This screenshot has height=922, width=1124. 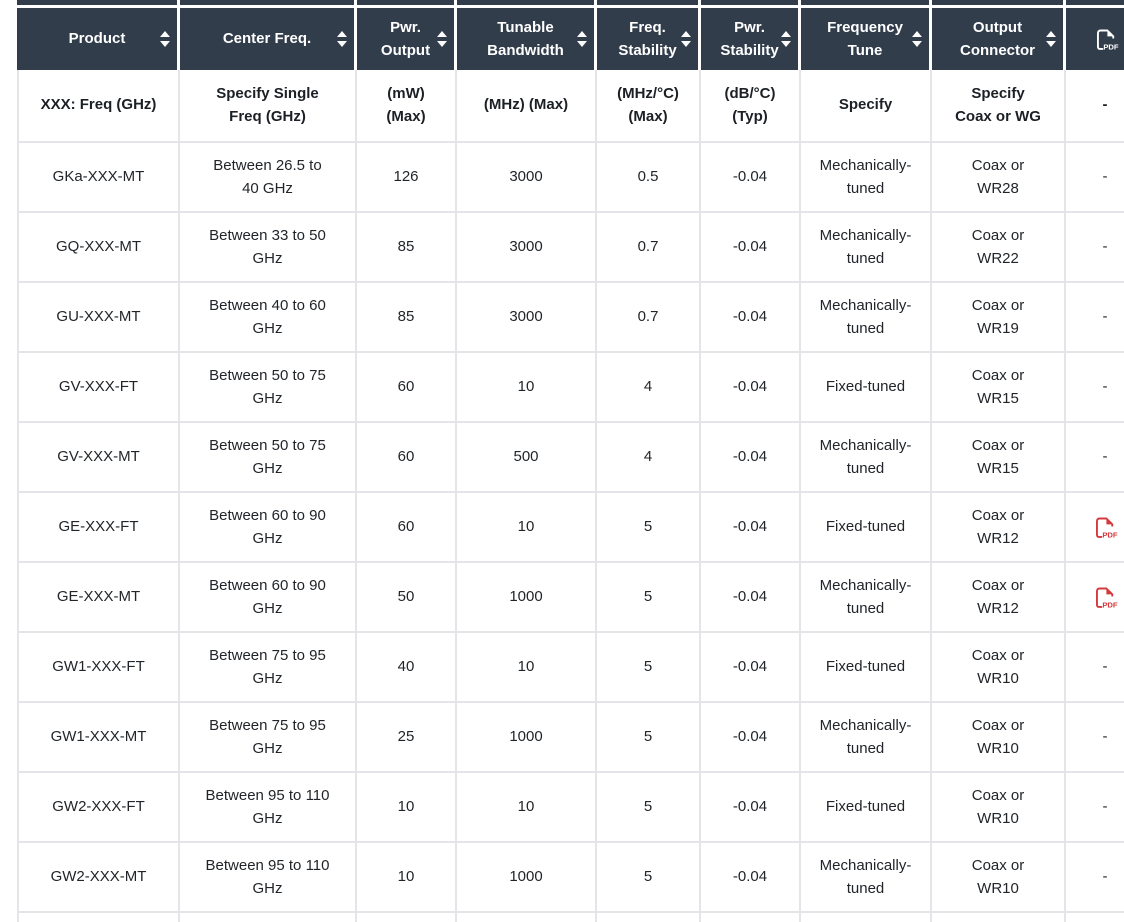 I want to click on units-frequency_tune: Specify, so click(x=866, y=106).